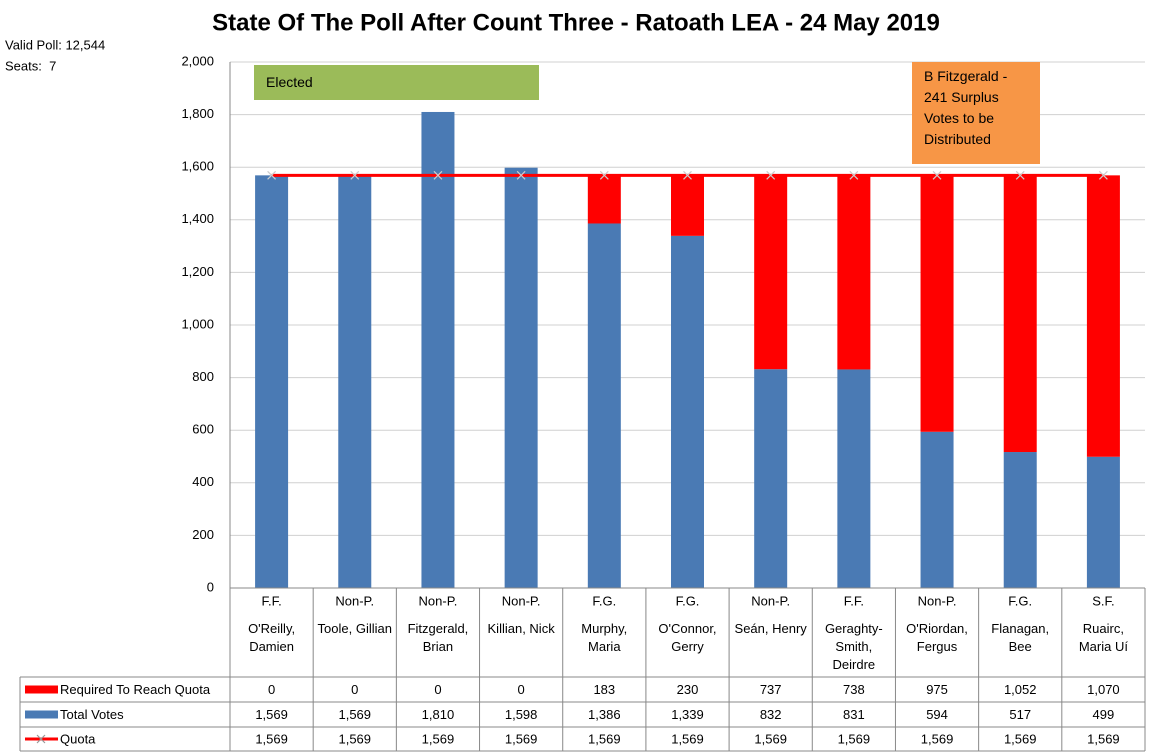 The image size is (1150, 756). Describe the element at coordinates (135, 689) in the screenshot. I see `legend-label: Required To Reach Quota` at that location.